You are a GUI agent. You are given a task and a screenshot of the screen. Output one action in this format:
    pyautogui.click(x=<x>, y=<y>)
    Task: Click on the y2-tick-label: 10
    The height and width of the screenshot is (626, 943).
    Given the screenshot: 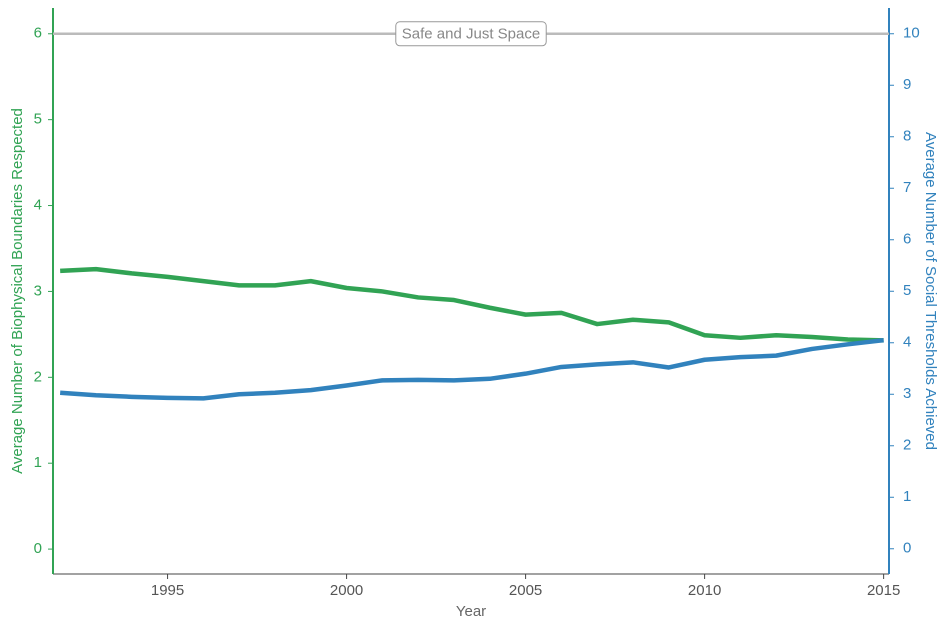 What is the action you would take?
    pyautogui.click(x=911, y=33)
    